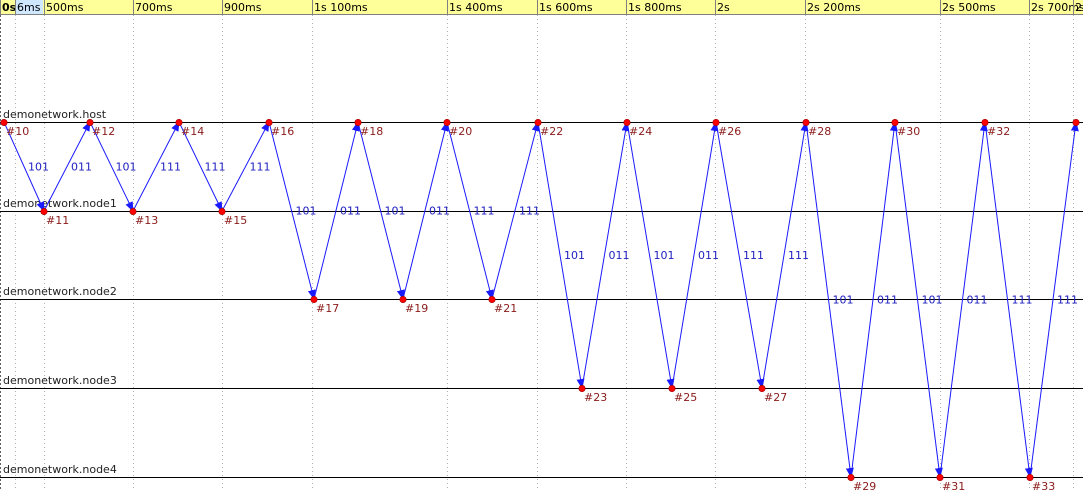 The width and height of the screenshot is (1083, 491). I want to click on ruler-tick-label: 2s, so click(723, 7).